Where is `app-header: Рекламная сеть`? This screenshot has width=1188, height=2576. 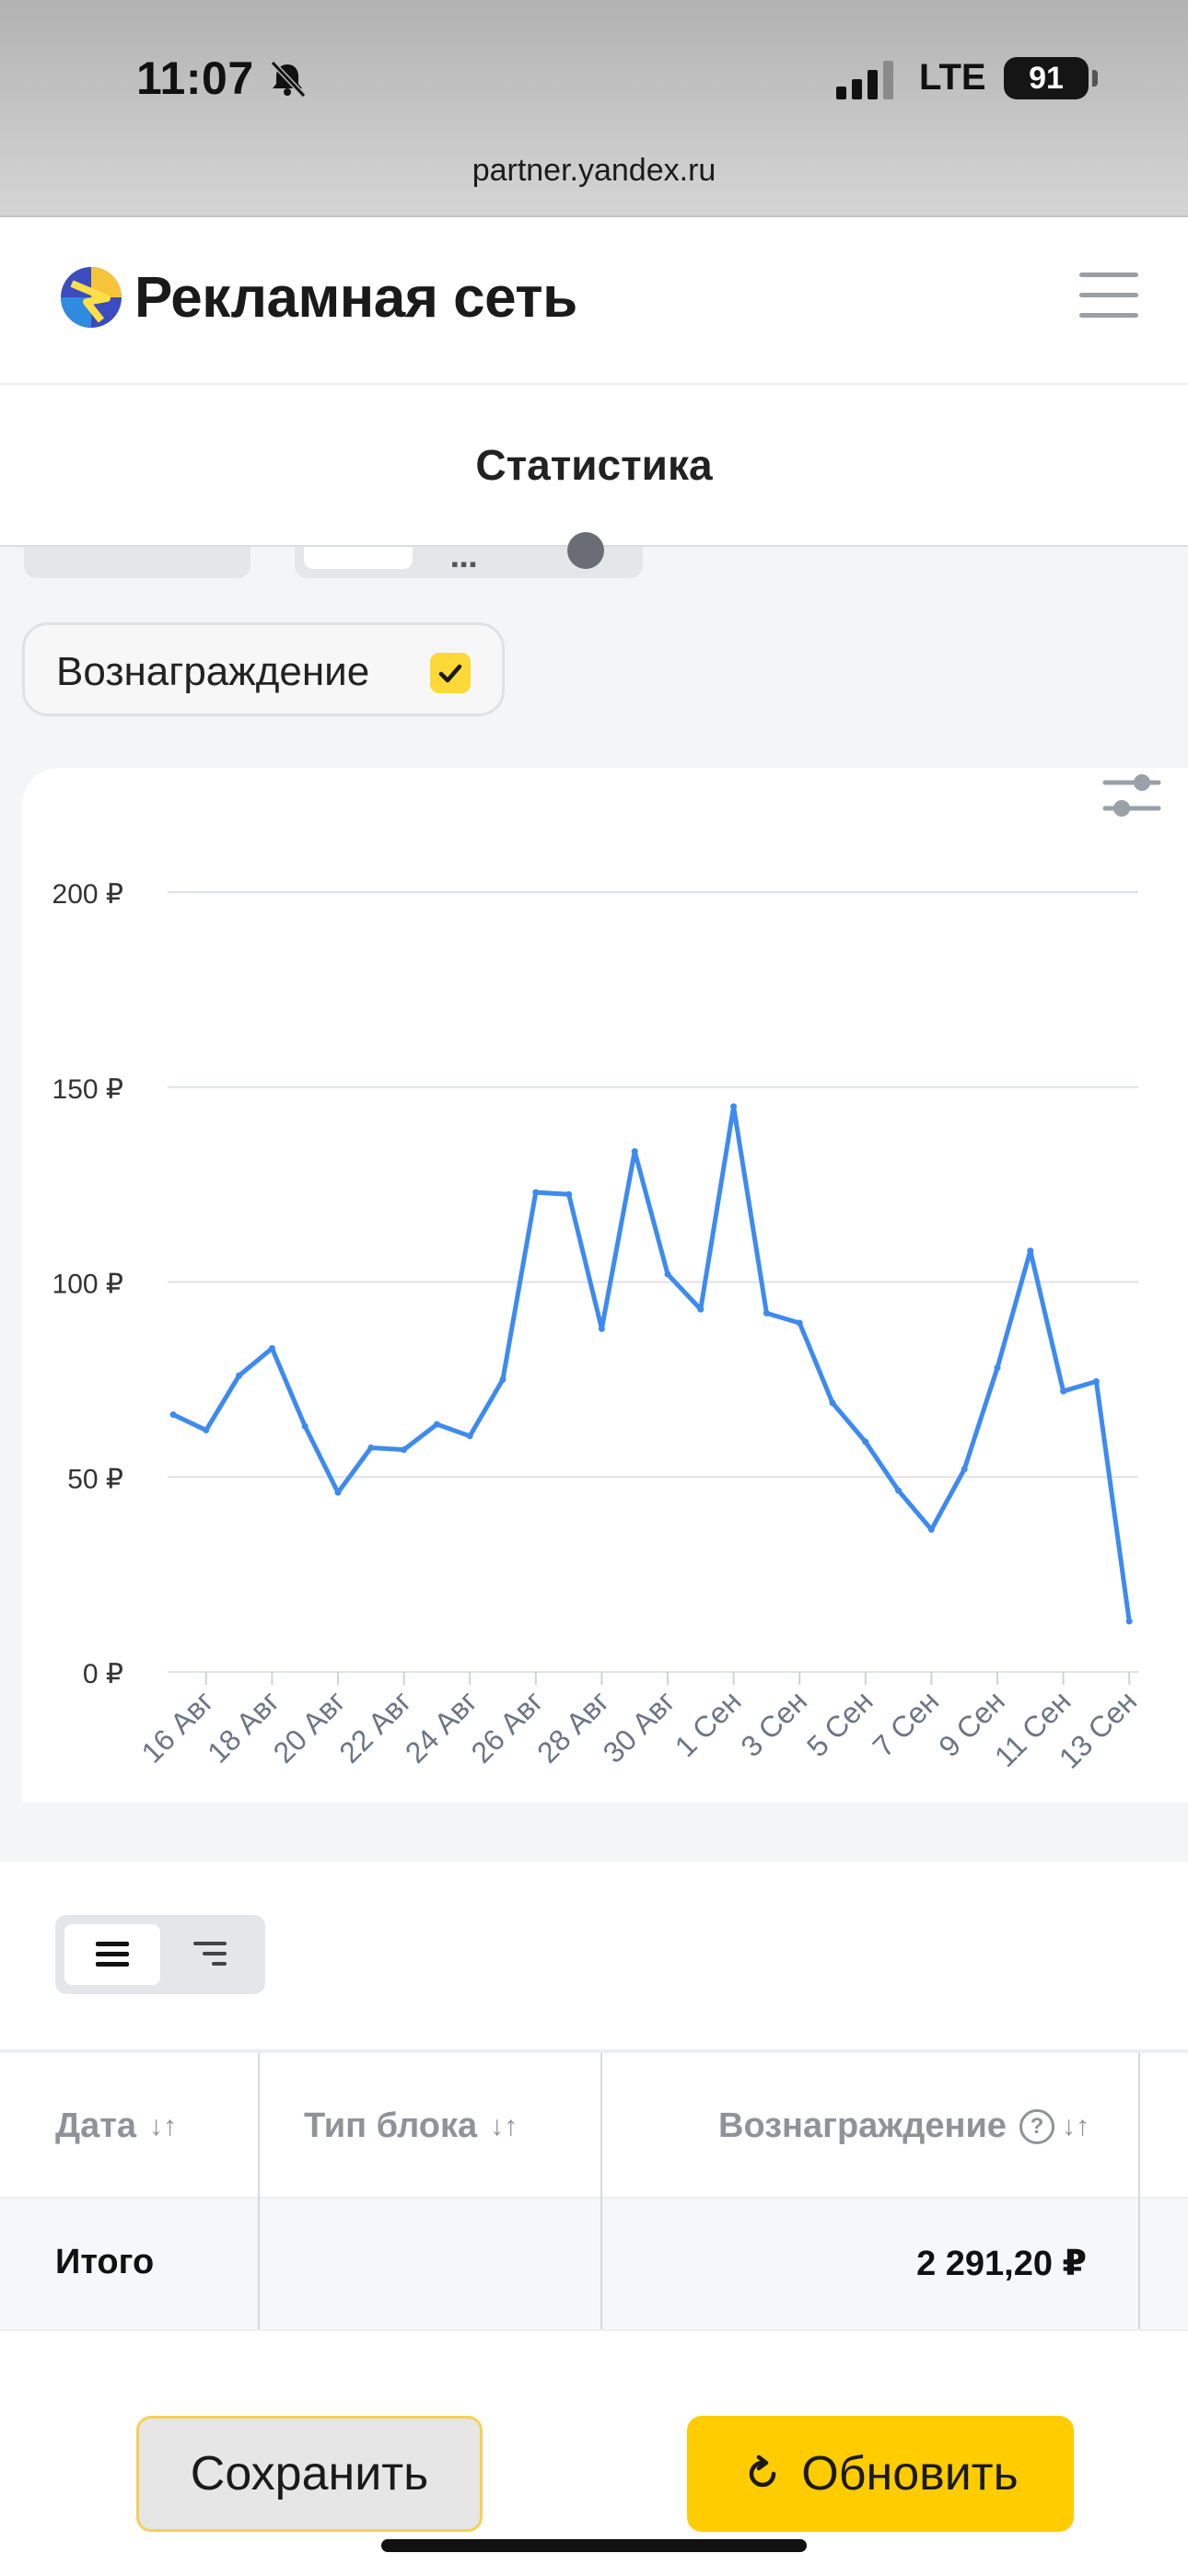 app-header: Рекламная сеть is located at coordinates (594, 301).